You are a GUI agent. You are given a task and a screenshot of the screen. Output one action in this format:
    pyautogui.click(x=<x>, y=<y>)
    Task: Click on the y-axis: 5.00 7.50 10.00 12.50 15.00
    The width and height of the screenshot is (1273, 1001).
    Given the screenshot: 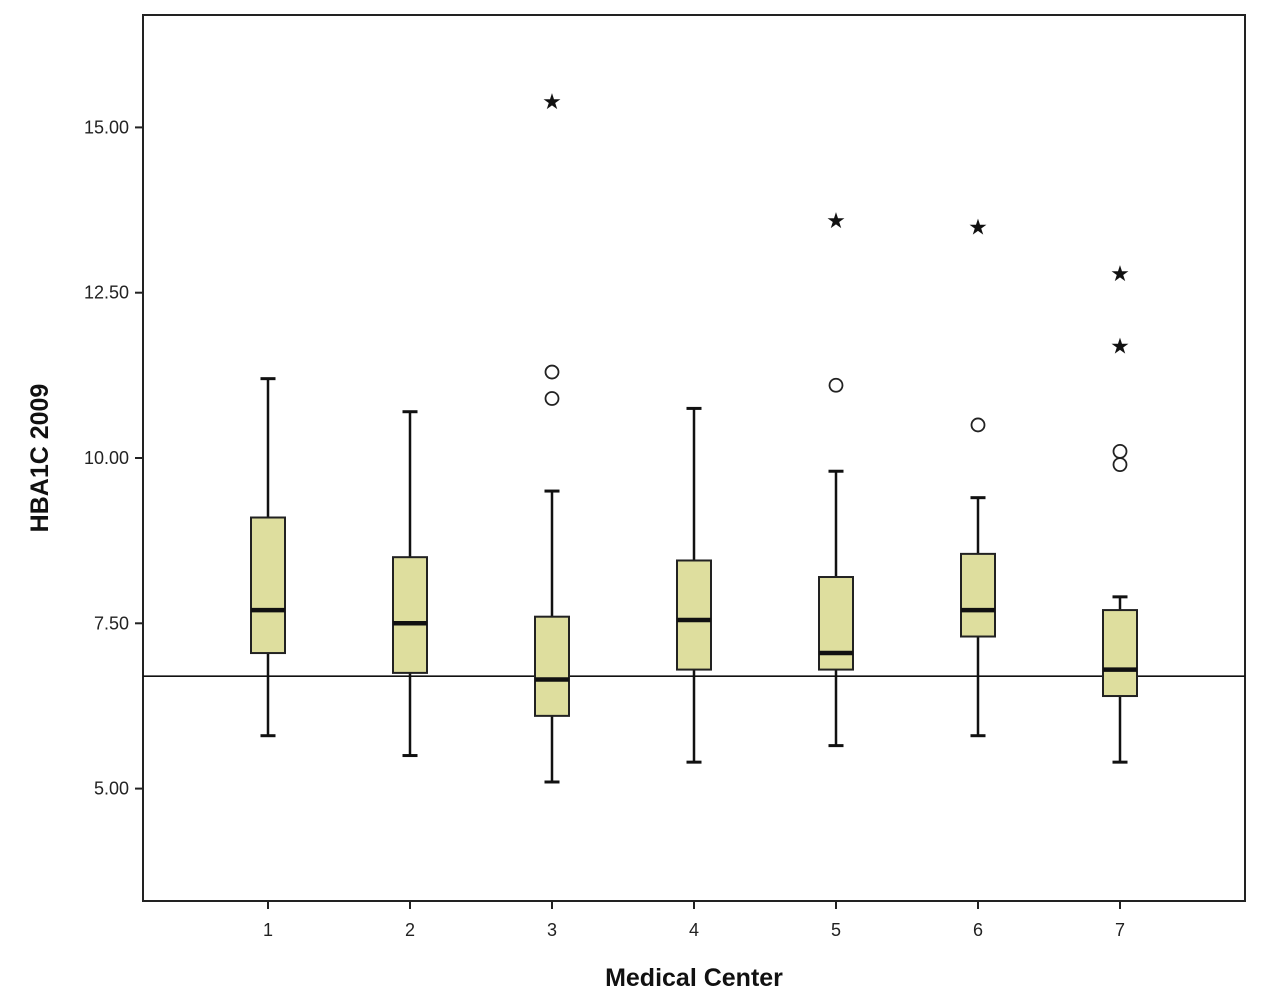 What is the action you would take?
    pyautogui.click(x=113, y=458)
    